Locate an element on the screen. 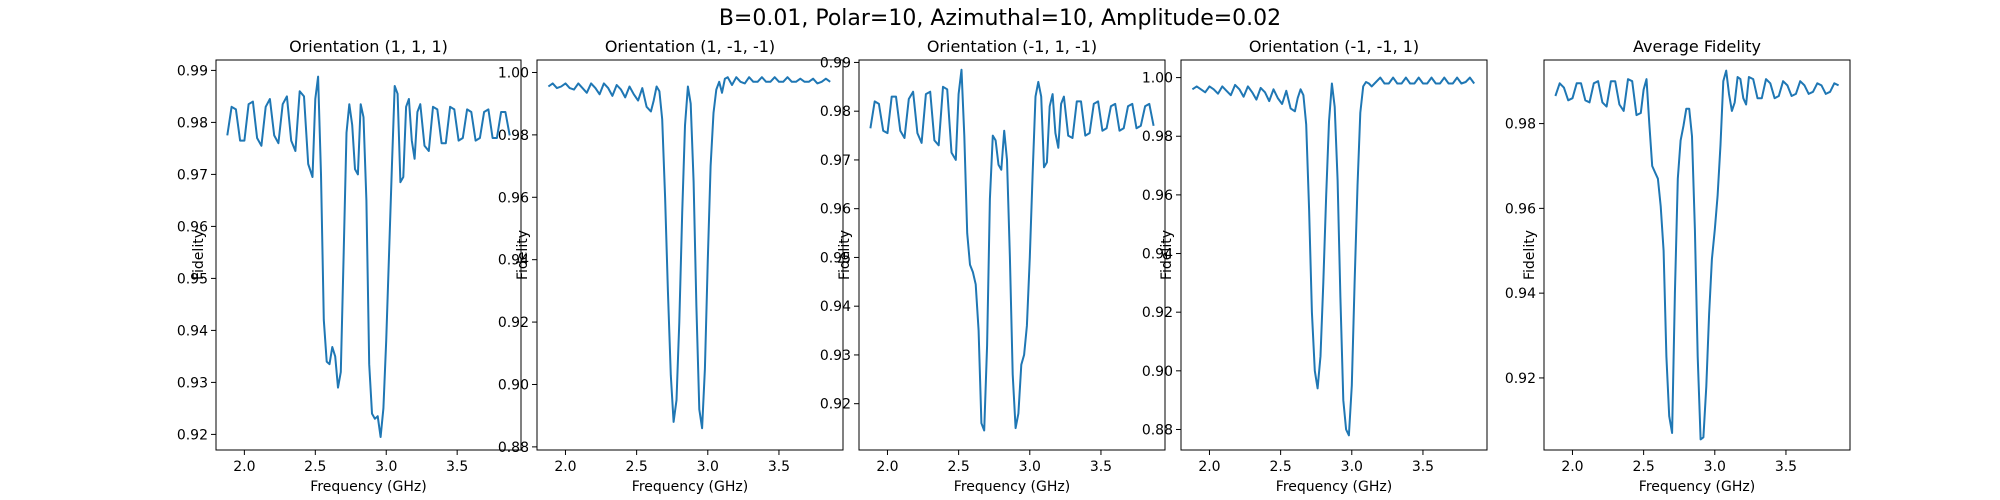 The width and height of the screenshot is (2000, 500). x-tick-label-5-2: 2.5 is located at coordinates (1643, 467).